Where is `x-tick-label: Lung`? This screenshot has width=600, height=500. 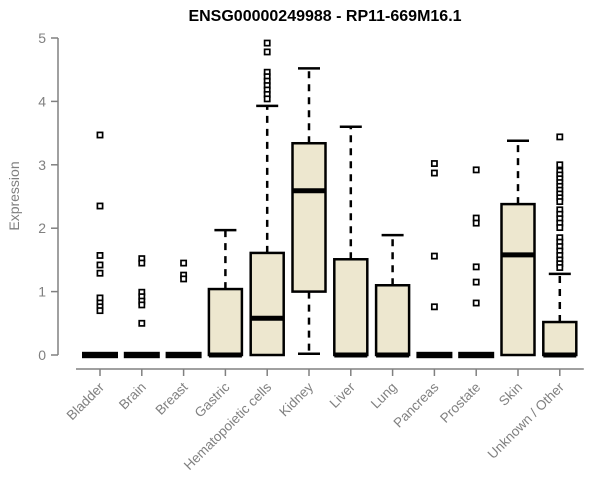
x-tick-label: Lung is located at coordinates (384, 396).